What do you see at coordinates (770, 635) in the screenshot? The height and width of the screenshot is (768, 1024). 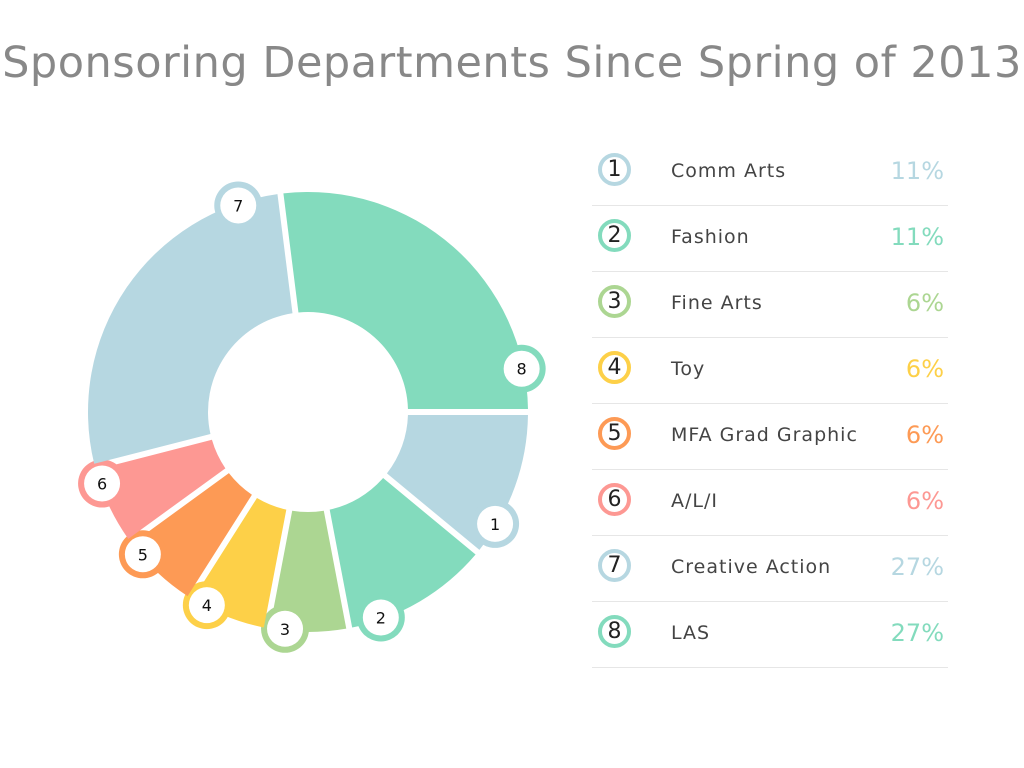 I see `legend-item: 8 LAS 27%` at bounding box center [770, 635].